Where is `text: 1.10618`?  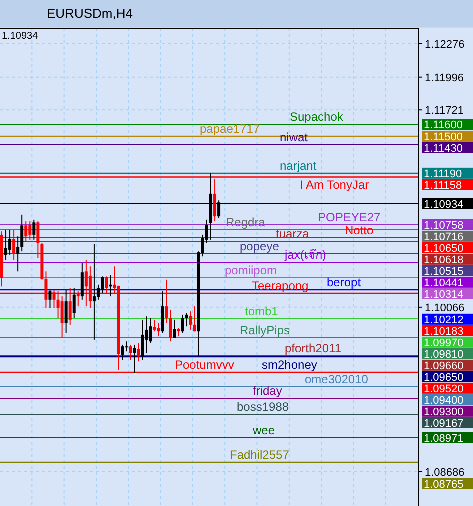 text: 1.10618 is located at coordinates (444, 260).